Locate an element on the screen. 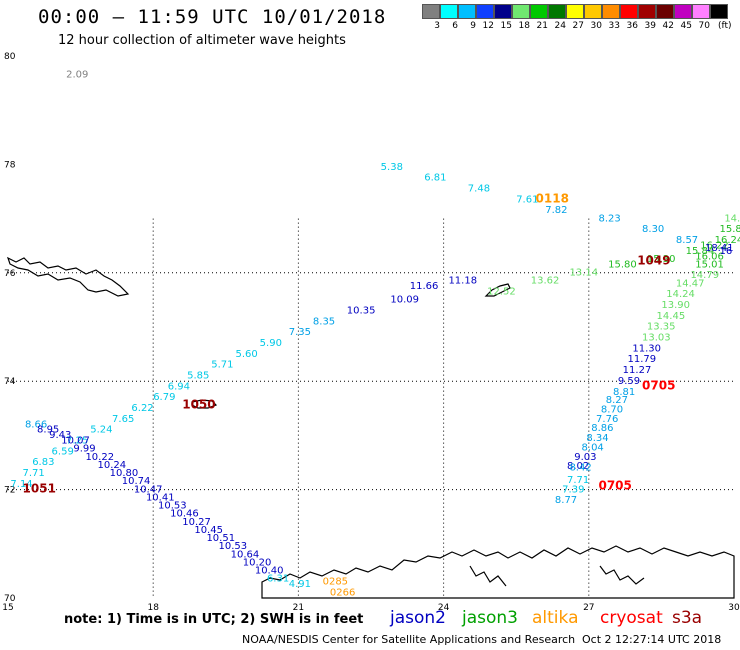  wave-height-value: 10.45 is located at coordinates (208, 530).